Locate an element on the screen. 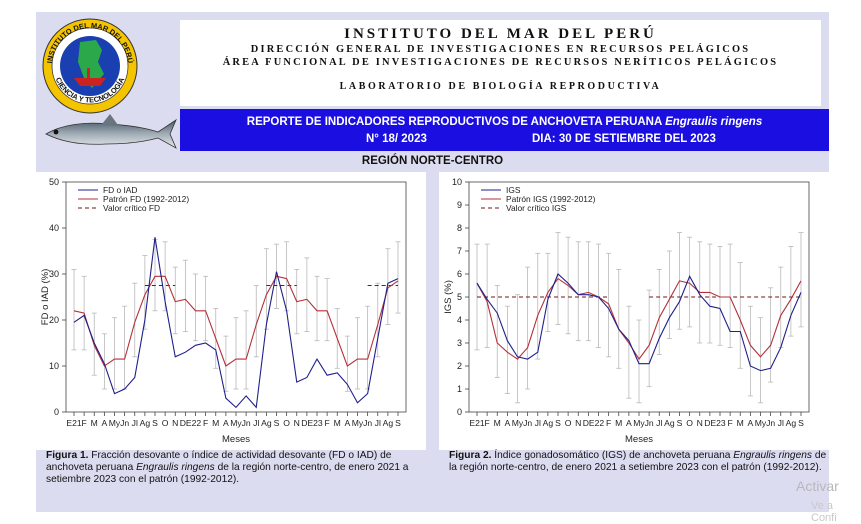 The height and width of the screenshot is (524, 861). y-tick-label: 50 is located at coordinates (54, 182).